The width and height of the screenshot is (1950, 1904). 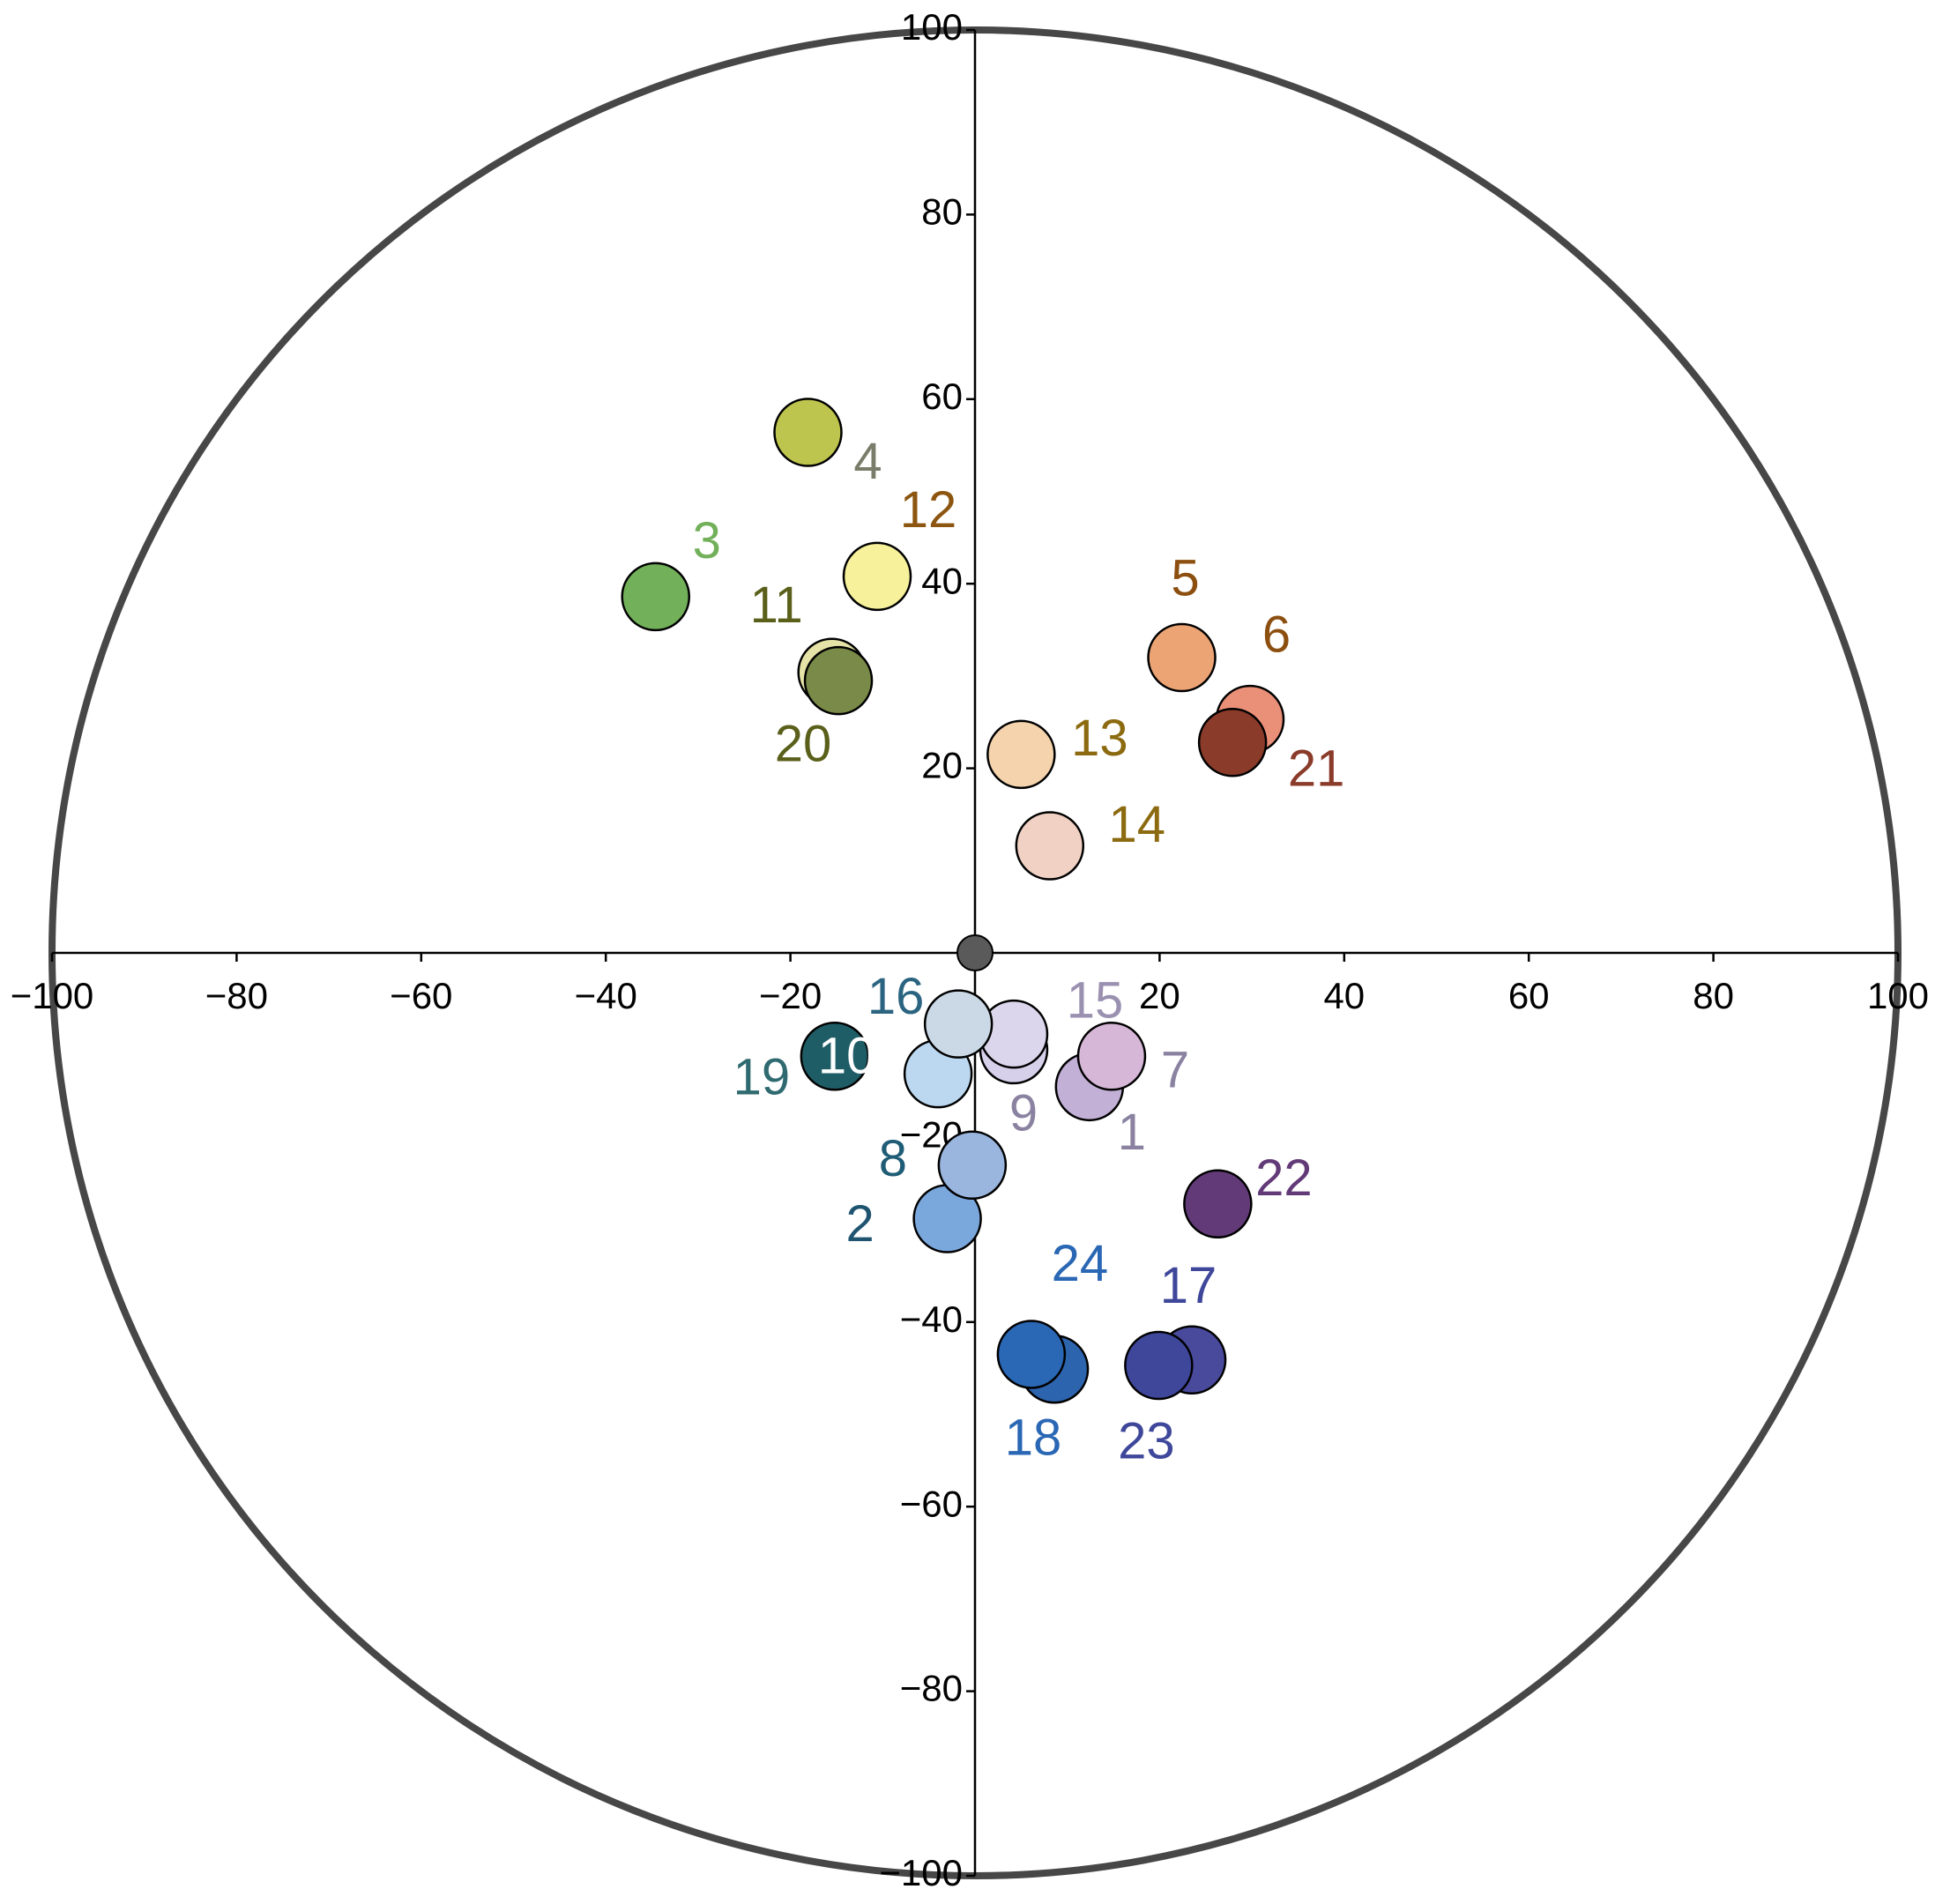 I want to click on point-label: 11, so click(x=776, y=605).